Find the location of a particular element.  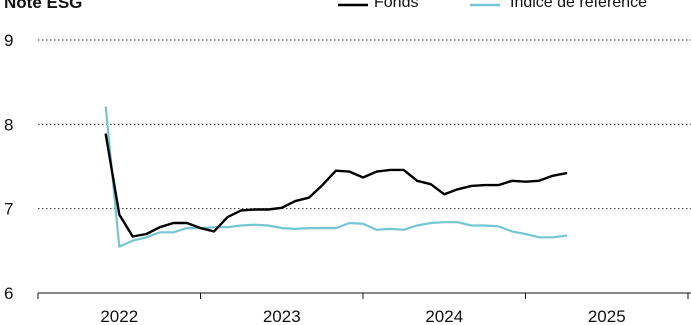

chart-title: Note ESG is located at coordinates (43, 6).